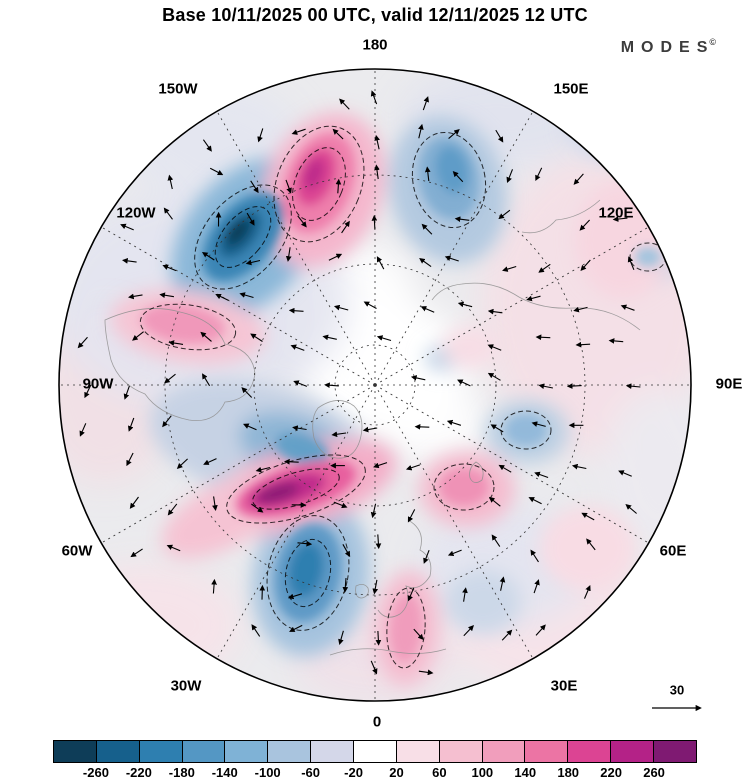 This screenshot has height=783, width=750. What do you see at coordinates (310, 772) in the screenshot?
I see `colorbar-tick-label: -60` at bounding box center [310, 772].